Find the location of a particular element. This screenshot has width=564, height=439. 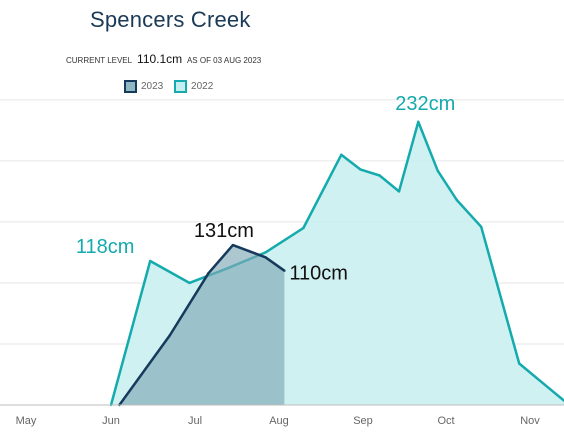

x-tick-label-nov: Nov is located at coordinates (530, 421).